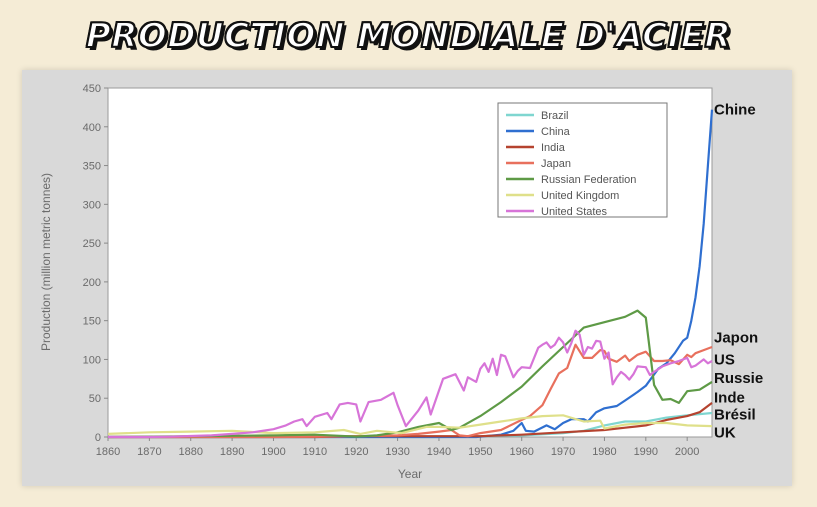 The image size is (817, 507). Describe the element at coordinates (439, 452) in the screenshot. I see `x-tick-label: 1940` at that location.